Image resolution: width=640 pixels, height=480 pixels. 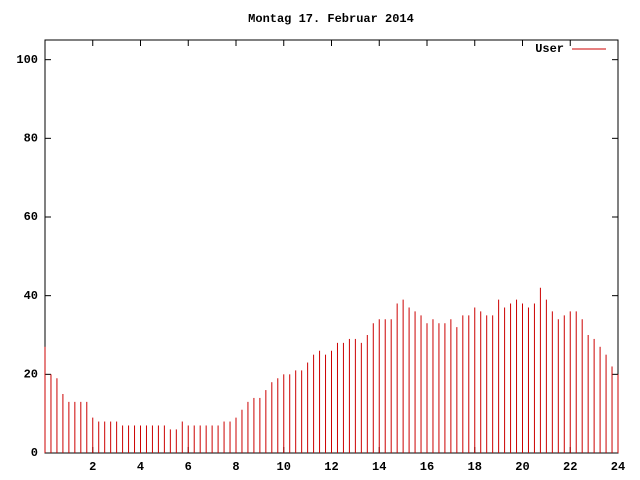 I want to click on x-tick-label: 4, so click(x=140, y=467).